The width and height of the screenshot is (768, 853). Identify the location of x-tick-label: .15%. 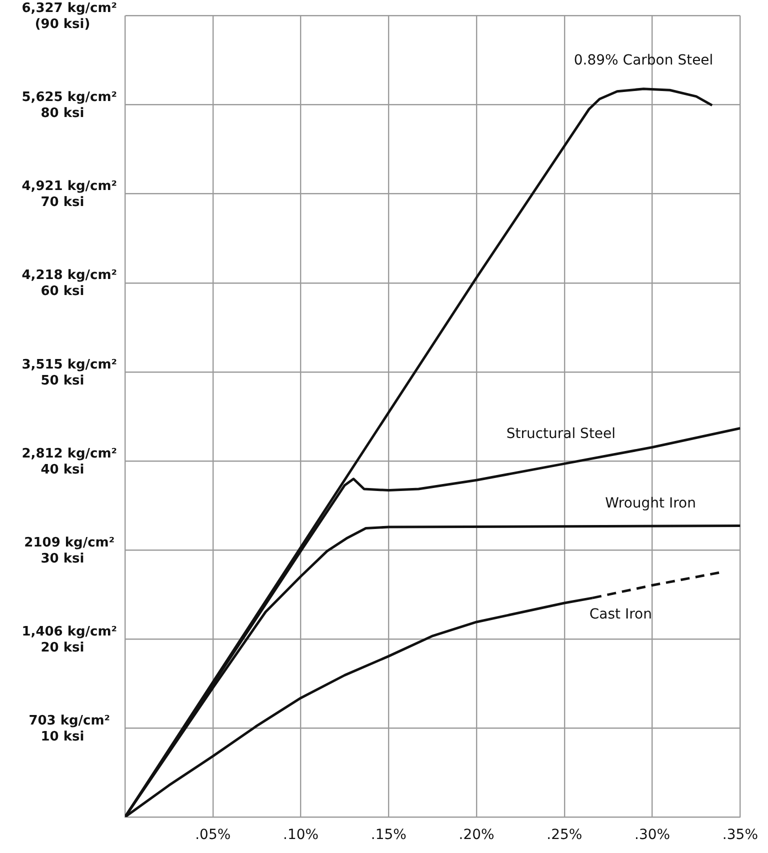
(388, 835).